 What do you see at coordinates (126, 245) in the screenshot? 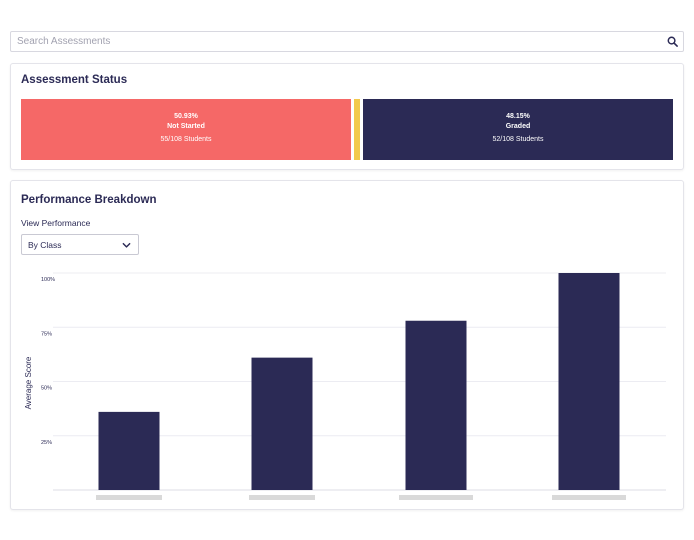
I see `chevron-down-icon` at bounding box center [126, 245].